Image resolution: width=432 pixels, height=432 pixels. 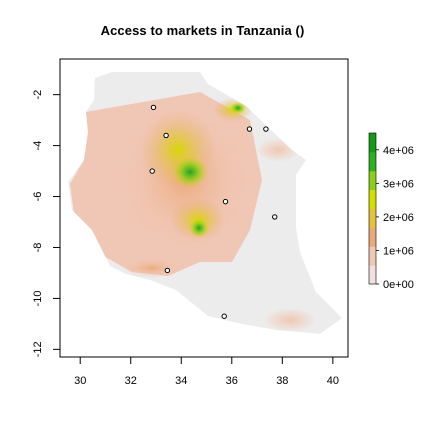 What do you see at coordinates (38, 146) in the screenshot?
I see `y-tick-label: -4` at bounding box center [38, 146].